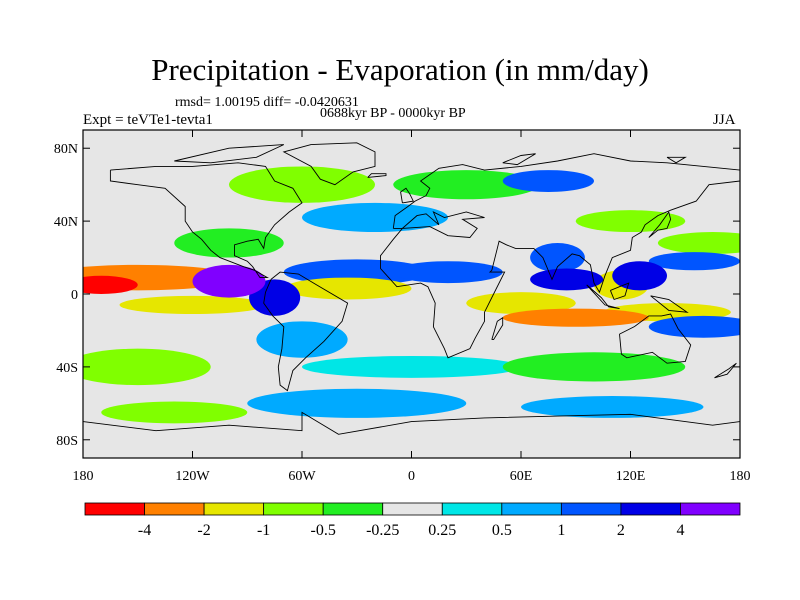 The image size is (800, 600). What do you see at coordinates (323, 530) in the screenshot?
I see `colorbar-level-label: -0.5` at bounding box center [323, 530].